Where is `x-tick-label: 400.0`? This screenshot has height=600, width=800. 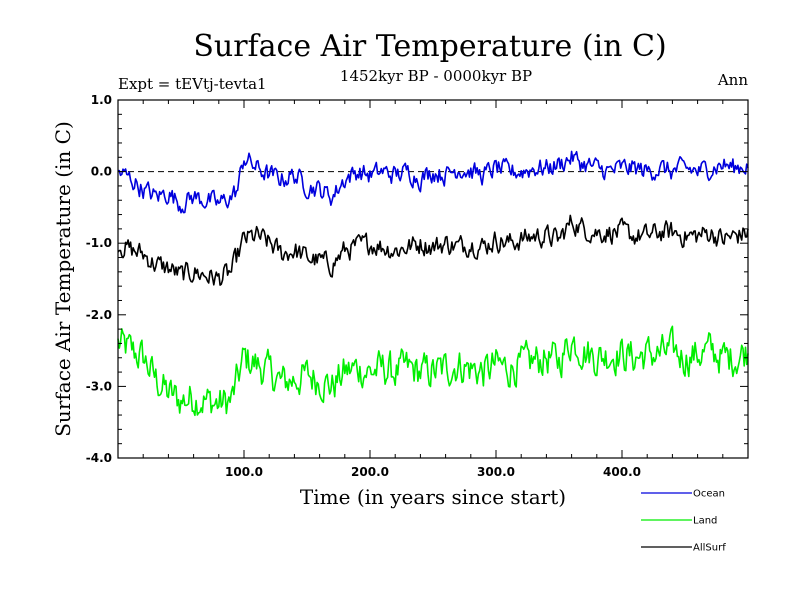
x-tick-label: 400.0 is located at coordinates (622, 472).